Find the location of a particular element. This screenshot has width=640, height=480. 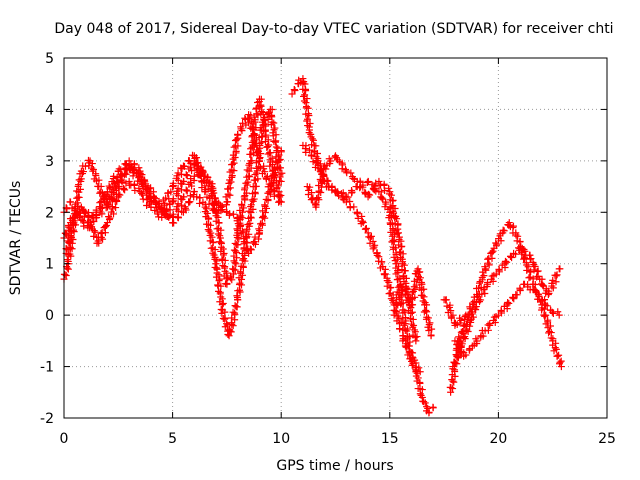

y-tick-label: 2 is located at coordinates (49, 213).